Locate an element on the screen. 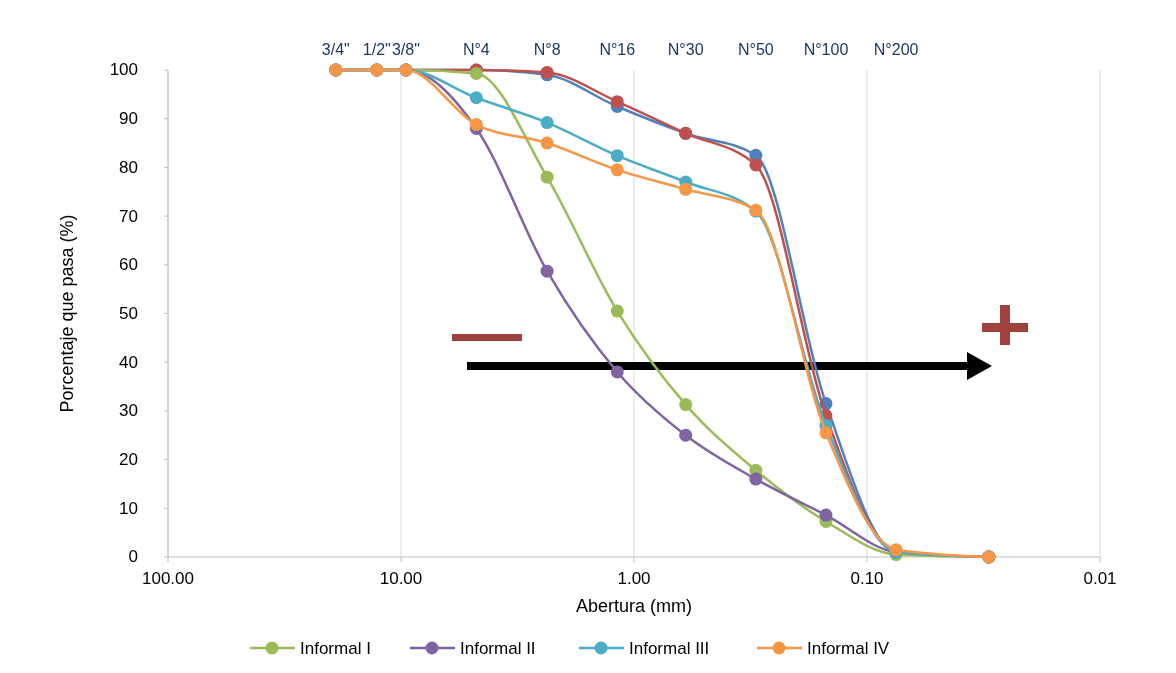 This screenshot has width=1176, height=673. y-tick-label: 30 is located at coordinates (128, 411).